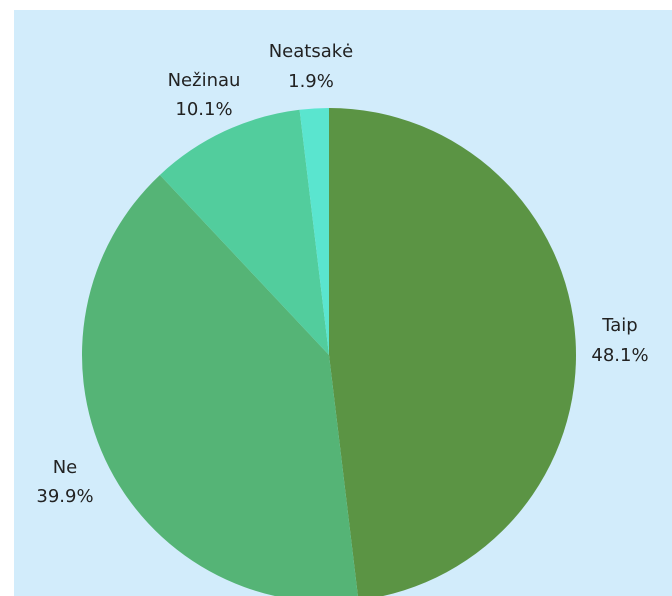 The width and height of the screenshot is (672, 596). Describe the element at coordinates (64, 496) in the screenshot. I see `slice-value-ne: 39.9%` at that location.